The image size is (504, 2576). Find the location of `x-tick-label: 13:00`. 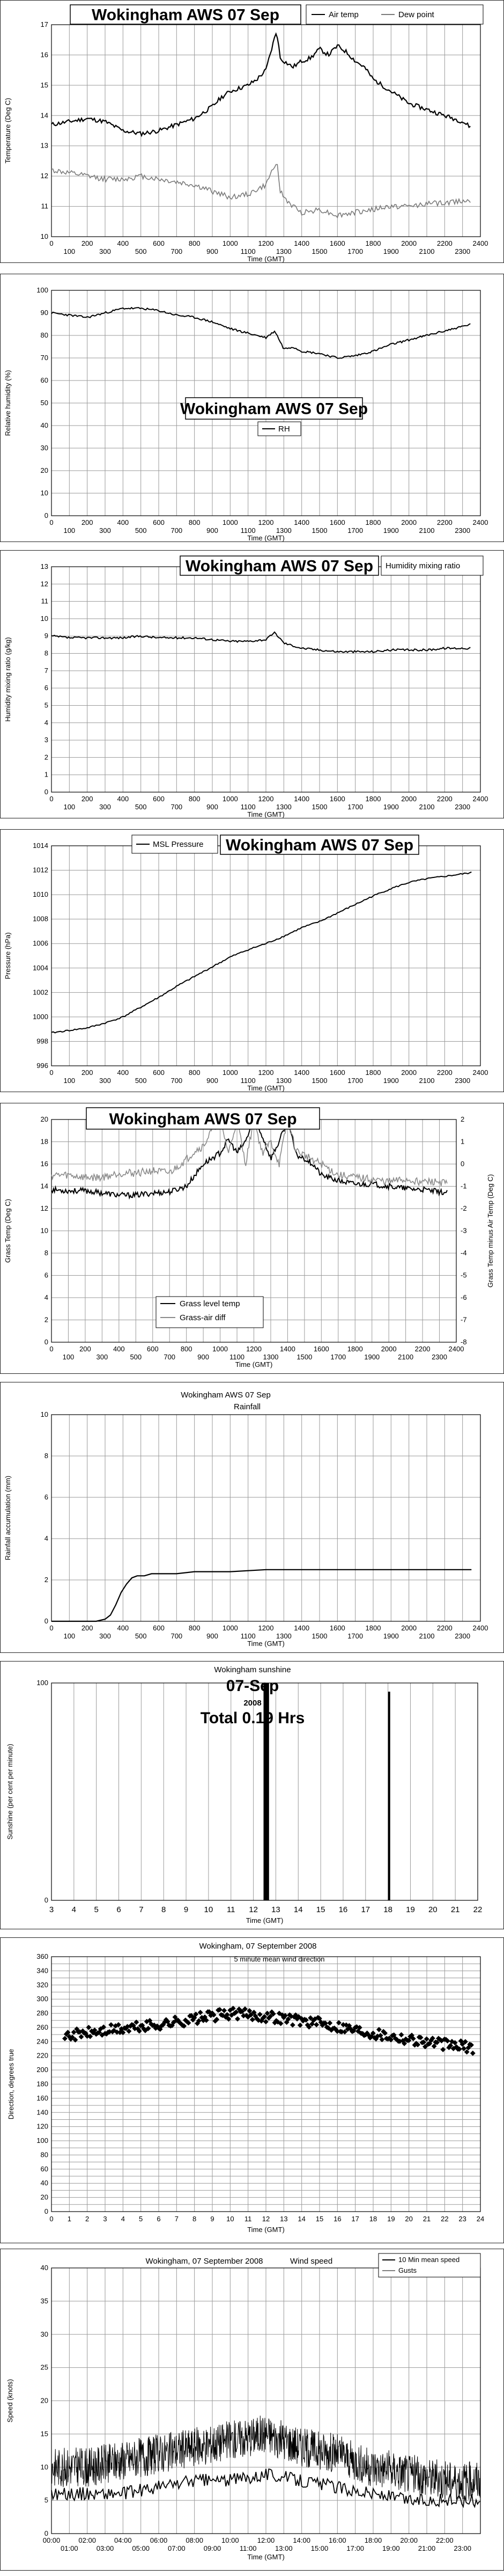

x-tick-label: 13:00 is located at coordinates (284, 2548).